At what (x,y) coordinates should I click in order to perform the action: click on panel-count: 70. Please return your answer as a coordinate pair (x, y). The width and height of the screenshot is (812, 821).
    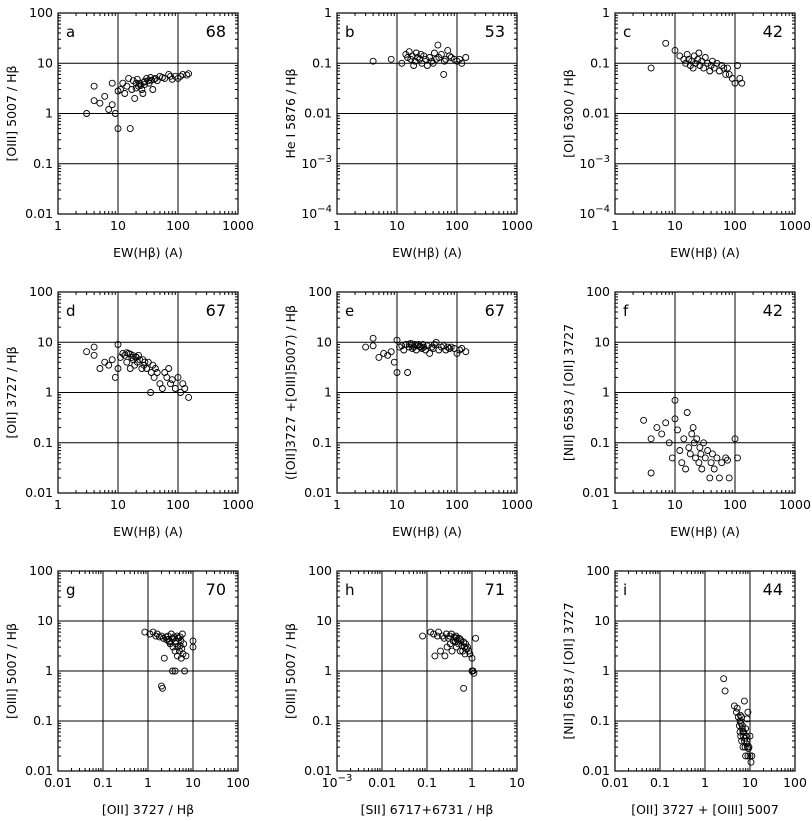
    Looking at the image, I should click on (216, 589).